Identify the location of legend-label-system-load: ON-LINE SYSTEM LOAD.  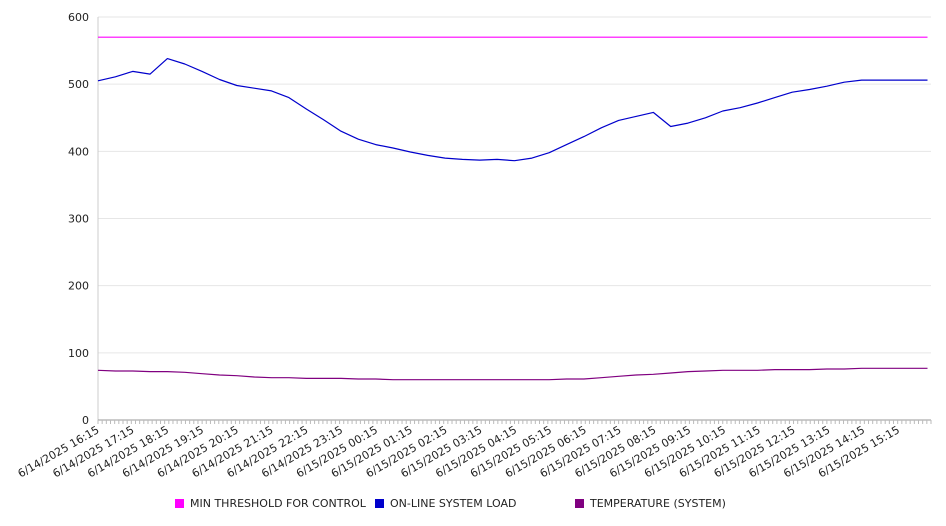
(453, 503).